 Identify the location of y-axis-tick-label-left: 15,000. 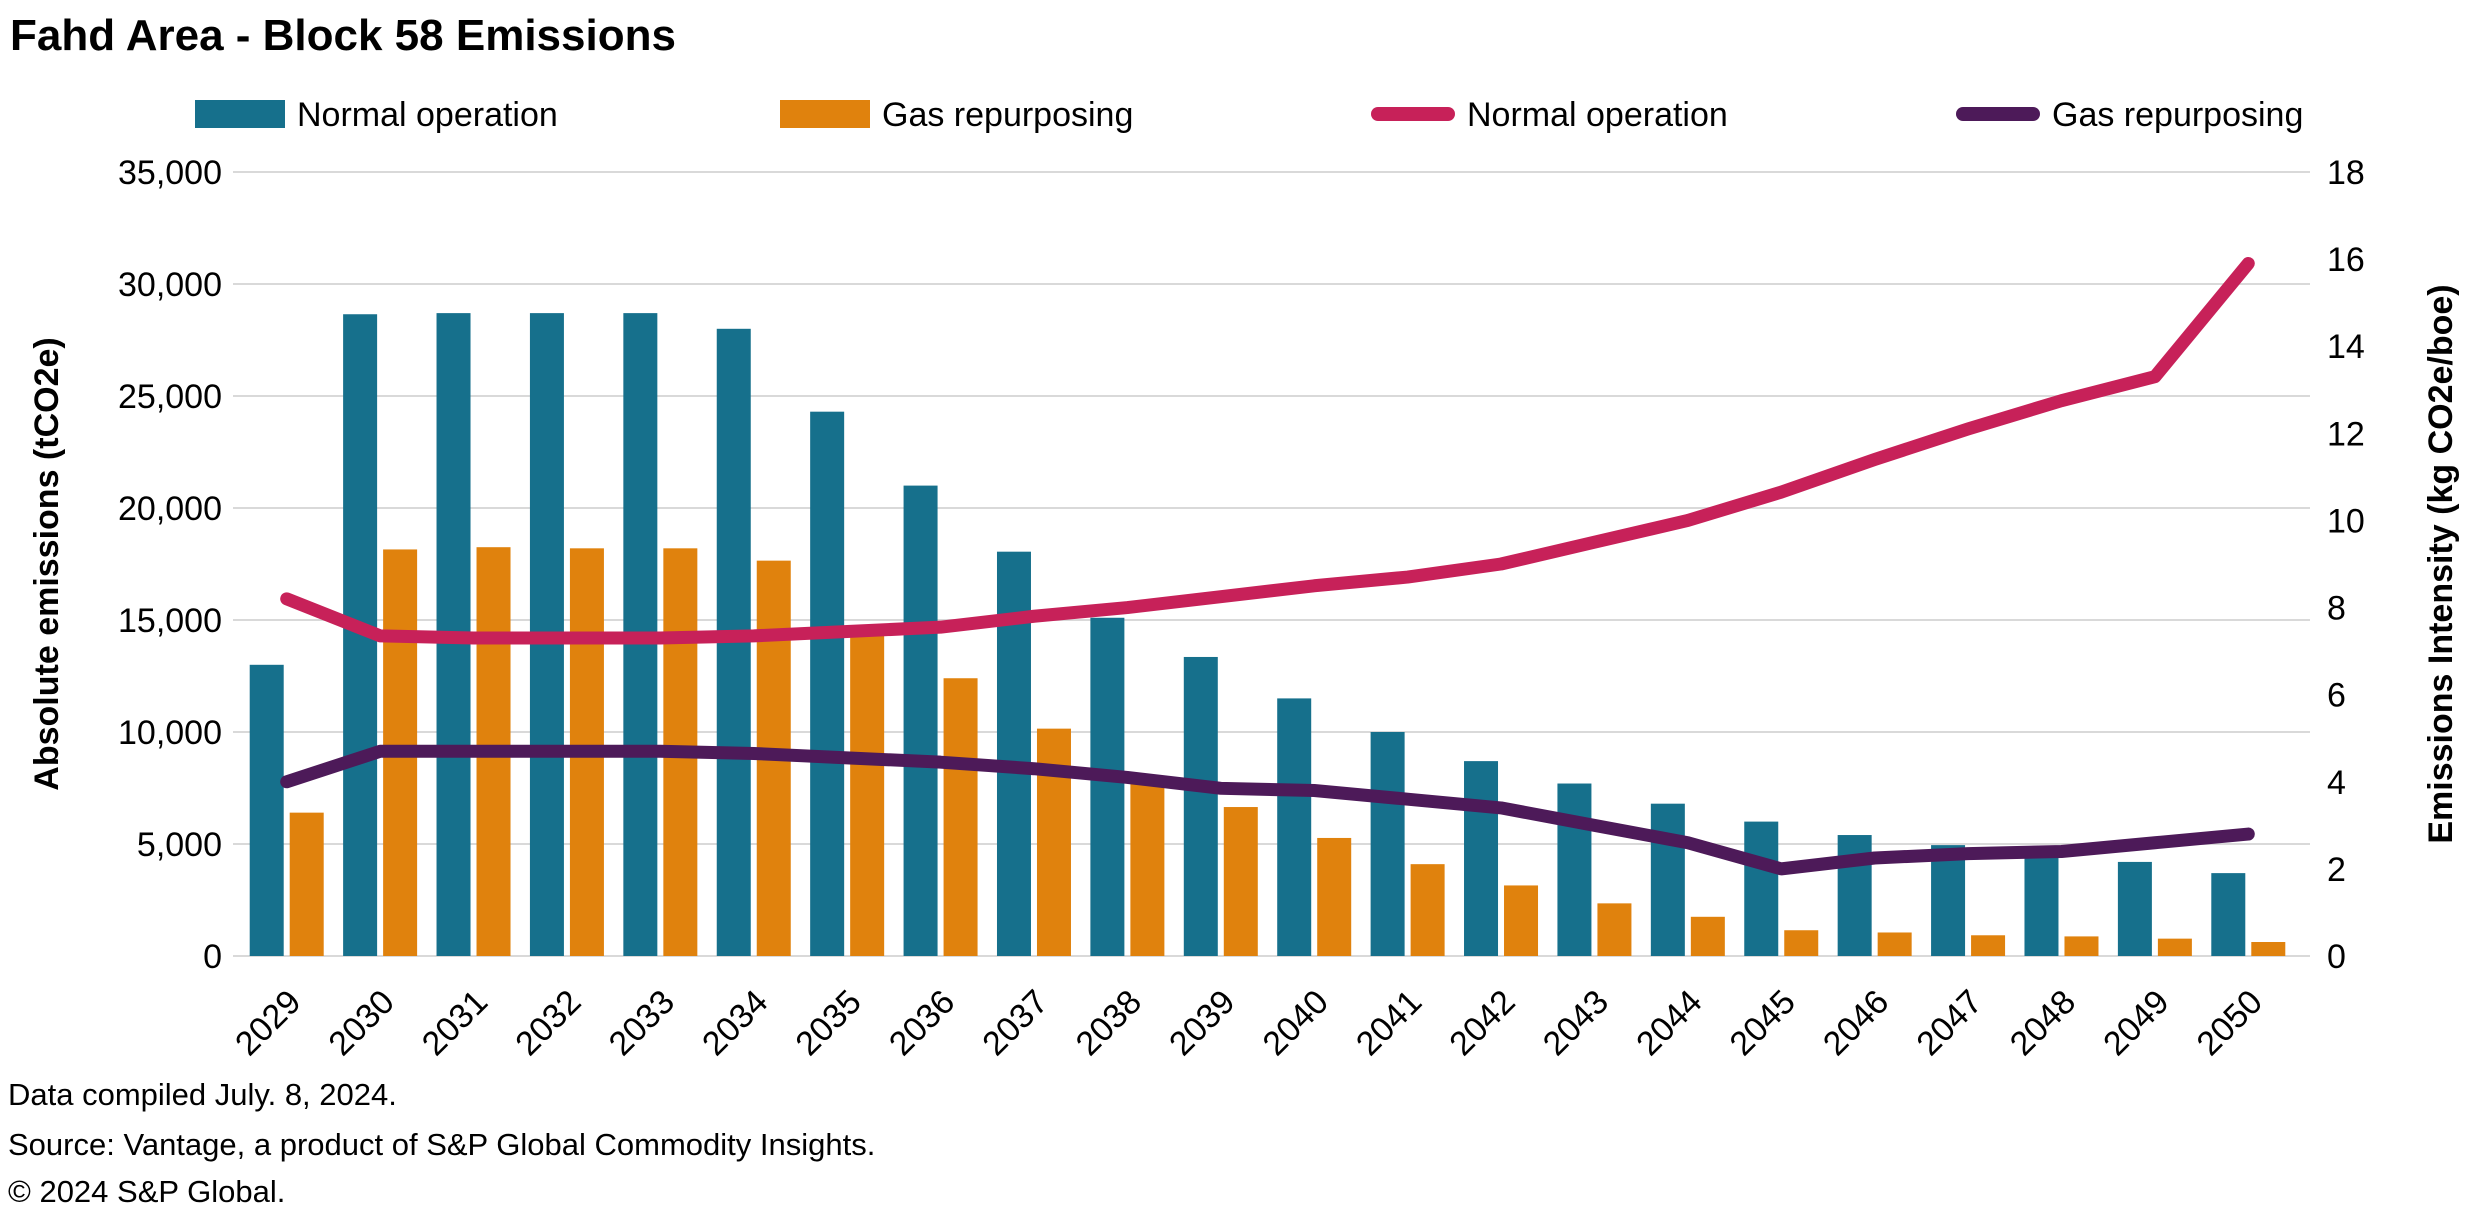
(170, 621).